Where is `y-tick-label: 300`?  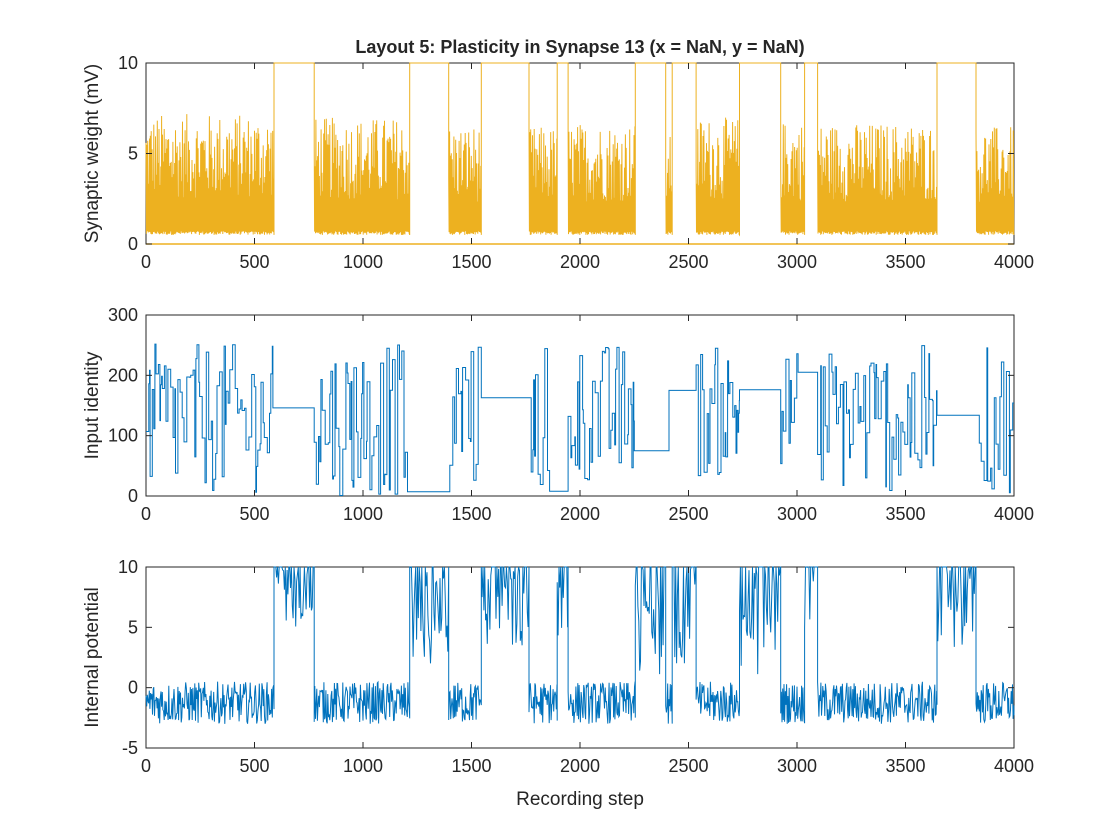
y-tick-label: 300 is located at coordinates (123, 315).